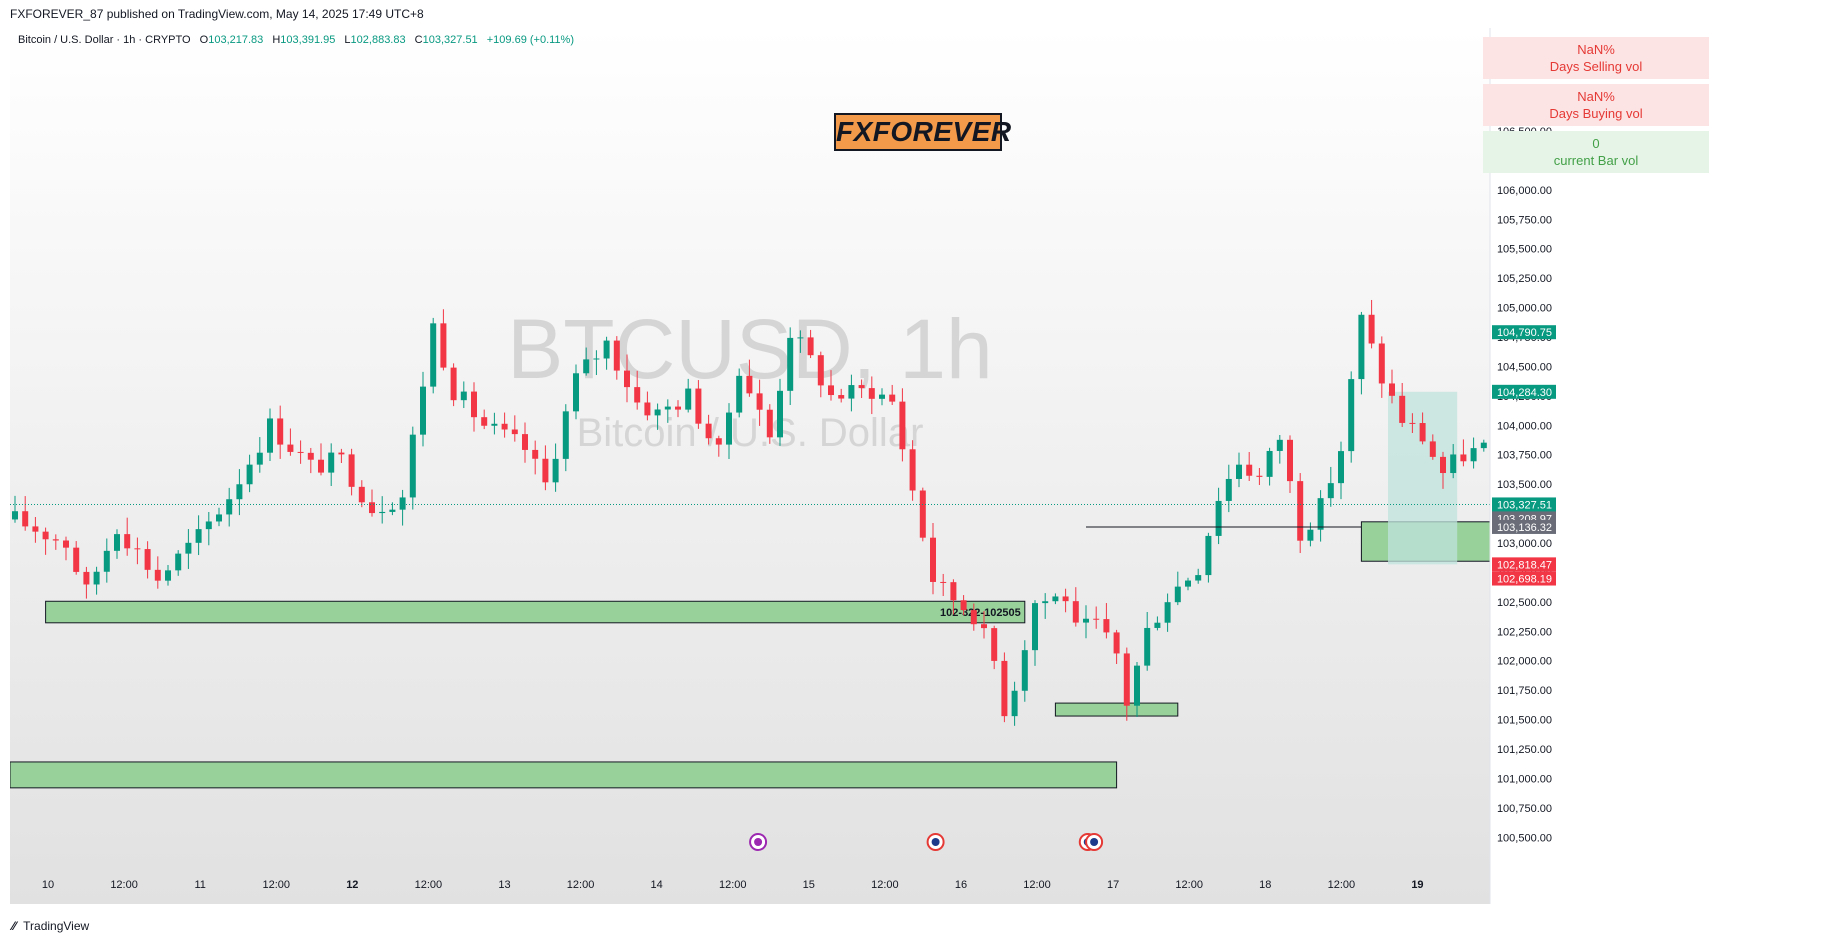 This screenshot has height=940, width=1835. What do you see at coordinates (564, 775) in the screenshot?
I see `demand-zone-bottom` at bounding box center [564, 775].